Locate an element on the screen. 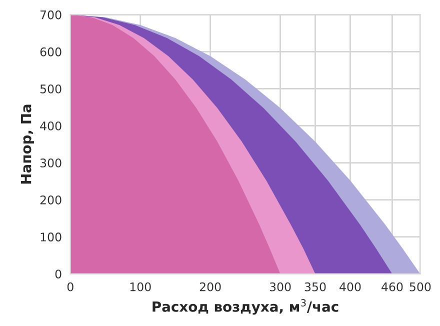 This screenshot has width=440, height=326. y-tick-label: 100 is located at coordinates (51, 237).